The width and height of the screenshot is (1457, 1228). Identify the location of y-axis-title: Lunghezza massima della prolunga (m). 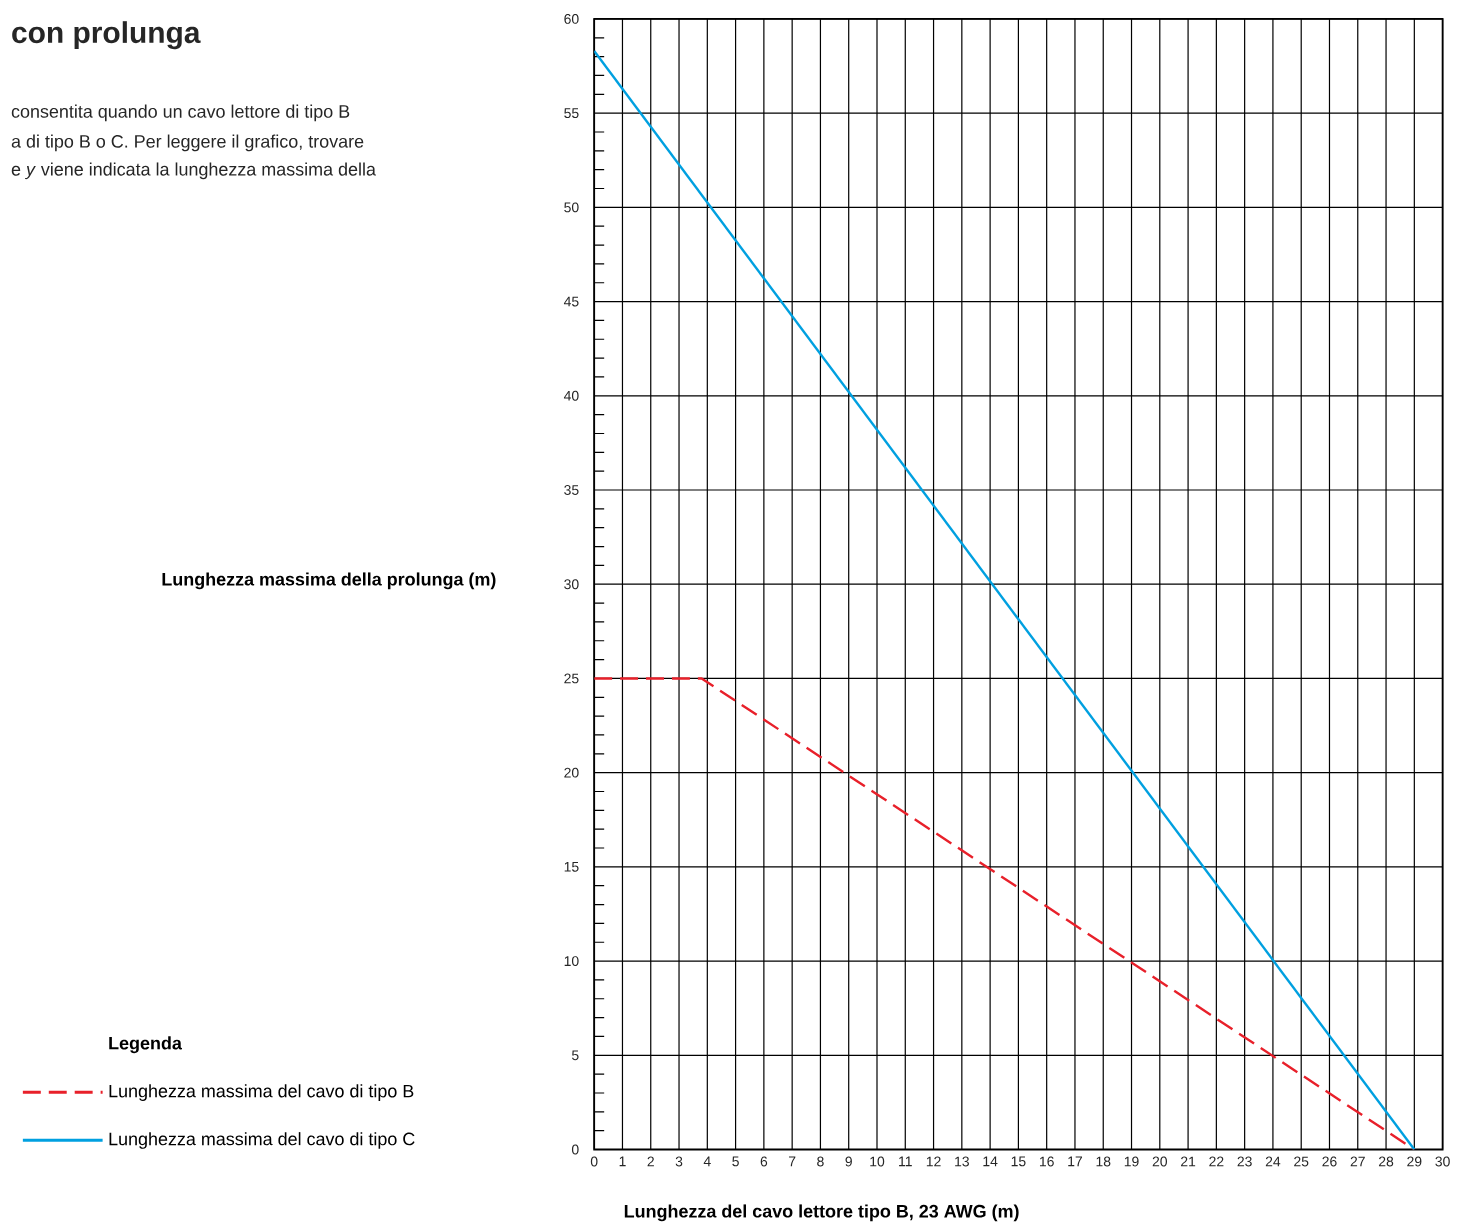
(329, 581).